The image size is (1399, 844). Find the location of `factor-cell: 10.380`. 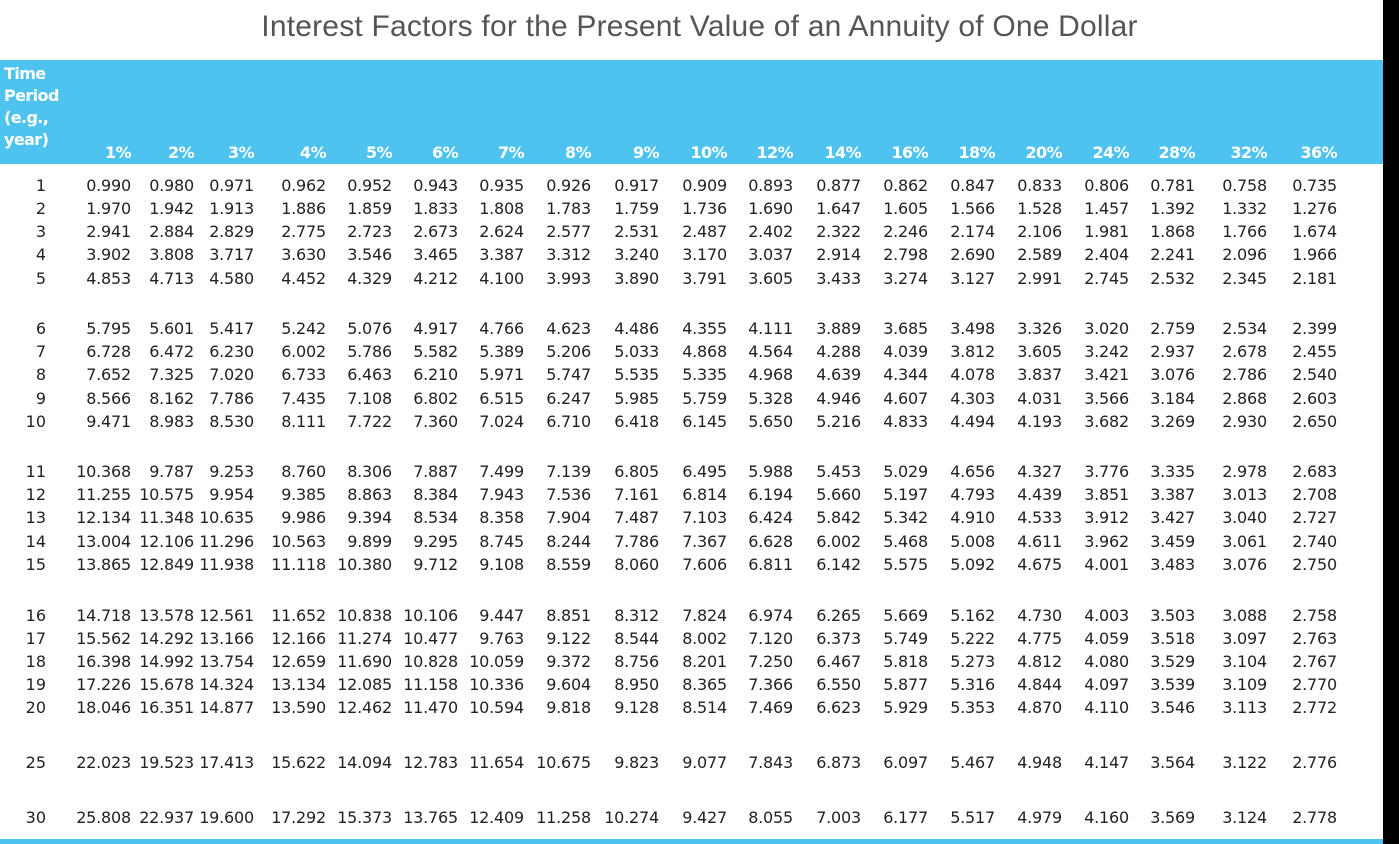

factor-cell: 10.380 is located at coordinates (364, 564).